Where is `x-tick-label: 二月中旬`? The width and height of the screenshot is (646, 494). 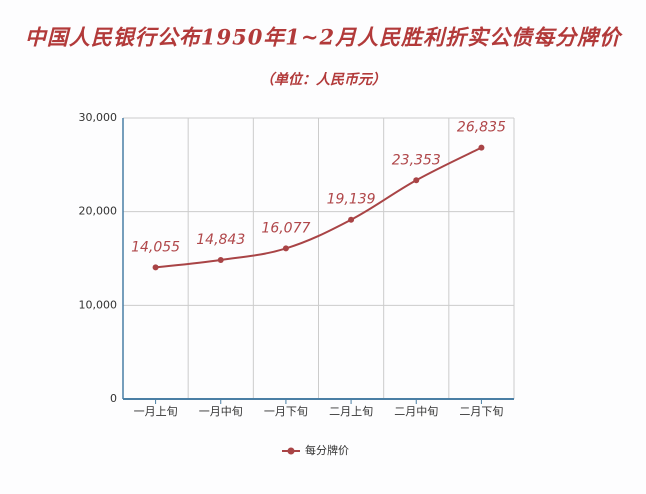 x-tick-label: 二月中旬 is located at coordinates (416, 411).